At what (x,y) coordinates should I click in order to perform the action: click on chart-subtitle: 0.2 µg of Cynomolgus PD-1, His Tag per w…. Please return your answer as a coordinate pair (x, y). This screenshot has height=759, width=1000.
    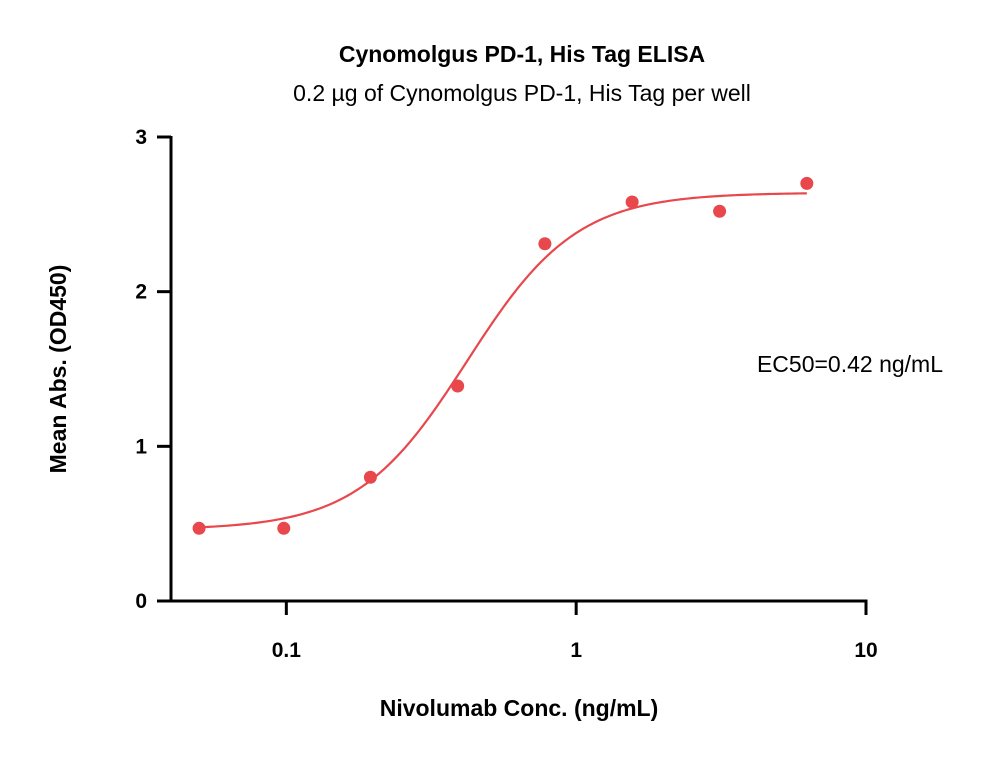
    Looking at the image, I should click on (522, 93).